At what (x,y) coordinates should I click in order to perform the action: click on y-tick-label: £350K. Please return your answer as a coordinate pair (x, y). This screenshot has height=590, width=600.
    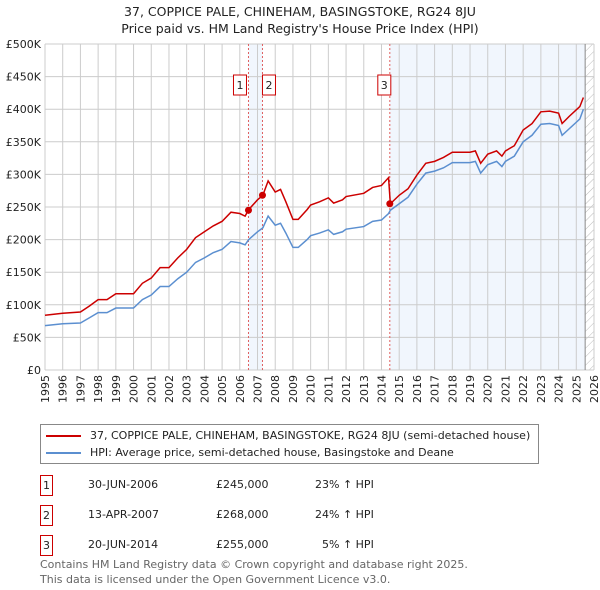
    Looking at the image, I should click on (24, 142).